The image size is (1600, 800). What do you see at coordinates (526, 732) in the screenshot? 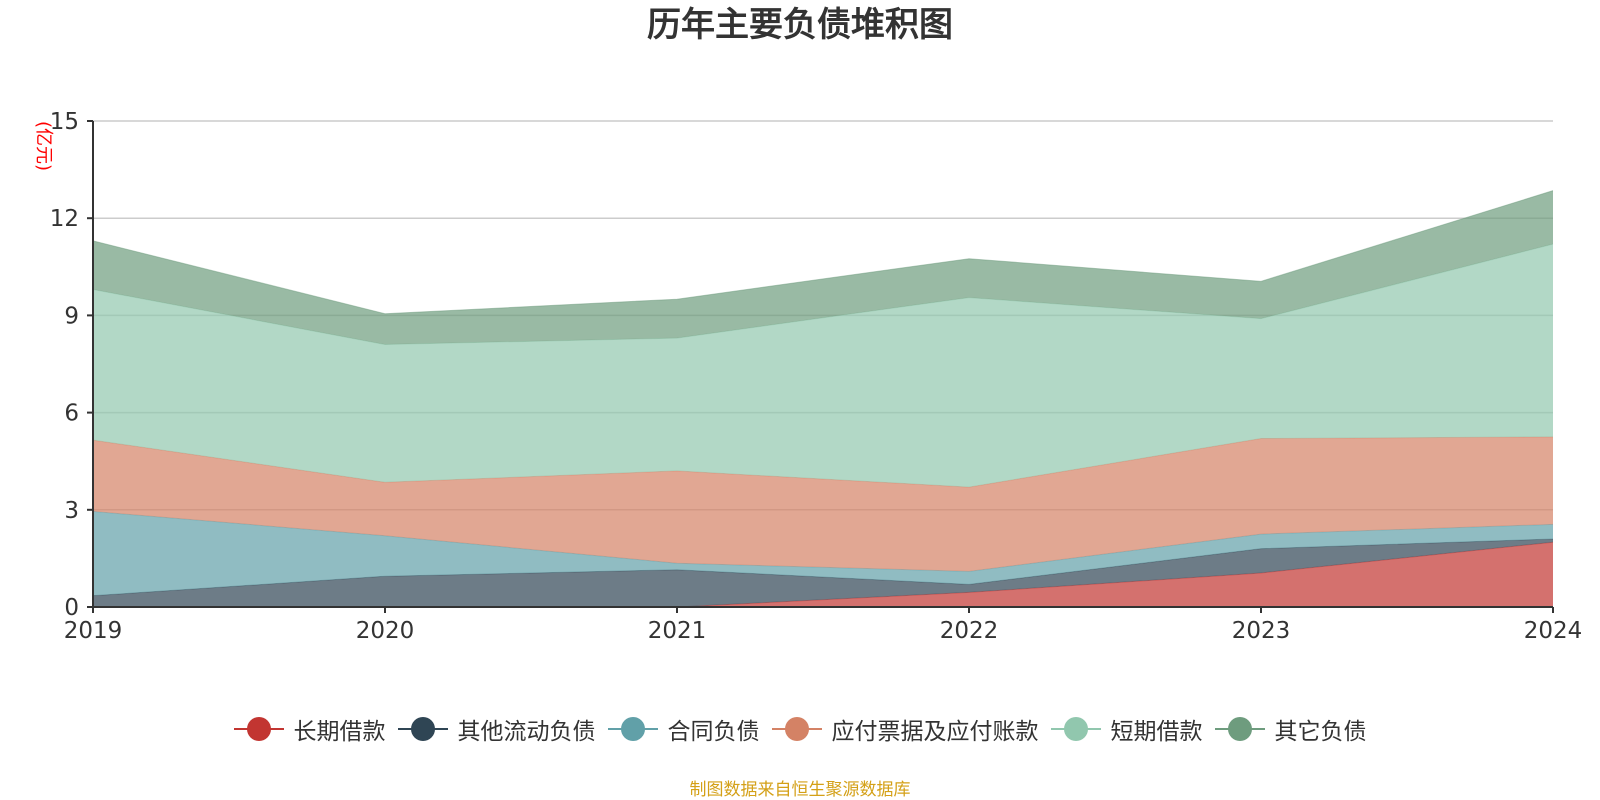
I see `legend-label: 其他流动负债` at bounding box center [526, 732].